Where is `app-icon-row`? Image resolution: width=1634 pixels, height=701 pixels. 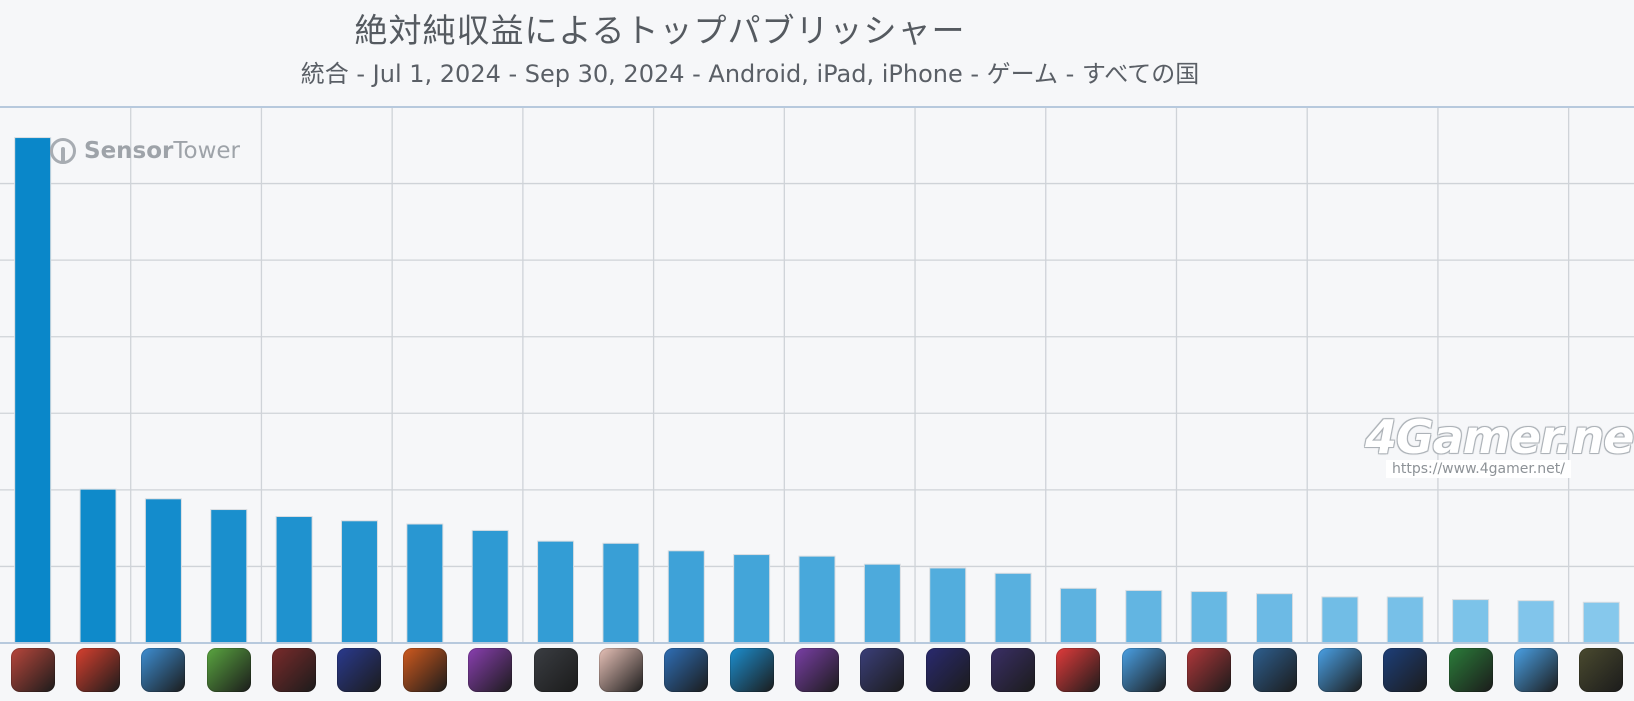 app-icon-row is located at coordinates (817, 674).